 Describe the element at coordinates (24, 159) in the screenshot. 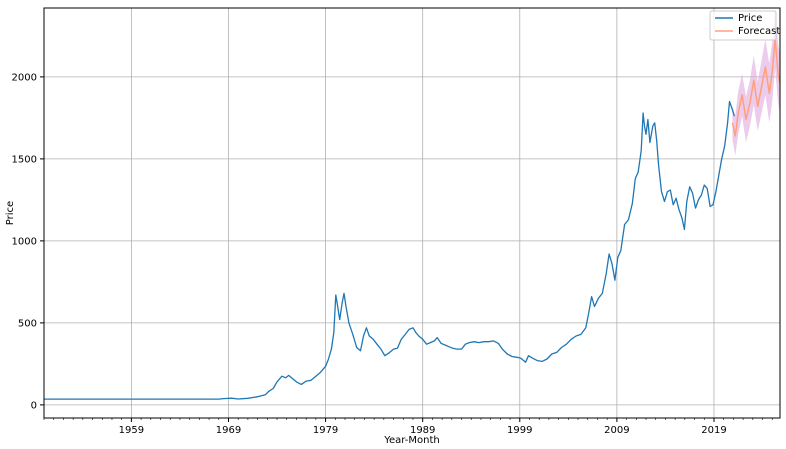

I see `y-tick-label: 1500` at that location.